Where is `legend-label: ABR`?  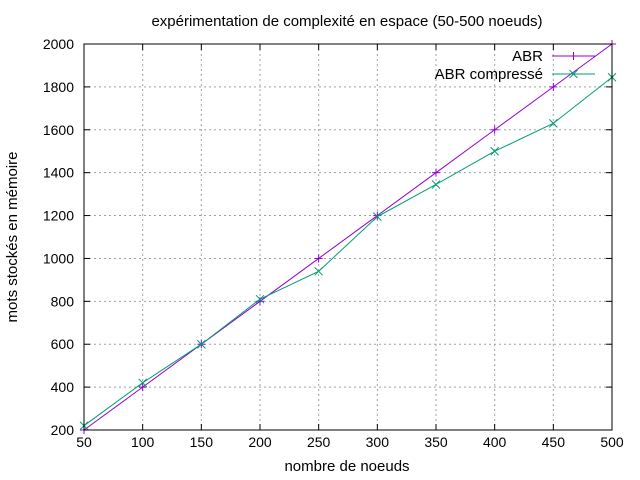 legend-label: ABR is located at coordinates (527, 56).